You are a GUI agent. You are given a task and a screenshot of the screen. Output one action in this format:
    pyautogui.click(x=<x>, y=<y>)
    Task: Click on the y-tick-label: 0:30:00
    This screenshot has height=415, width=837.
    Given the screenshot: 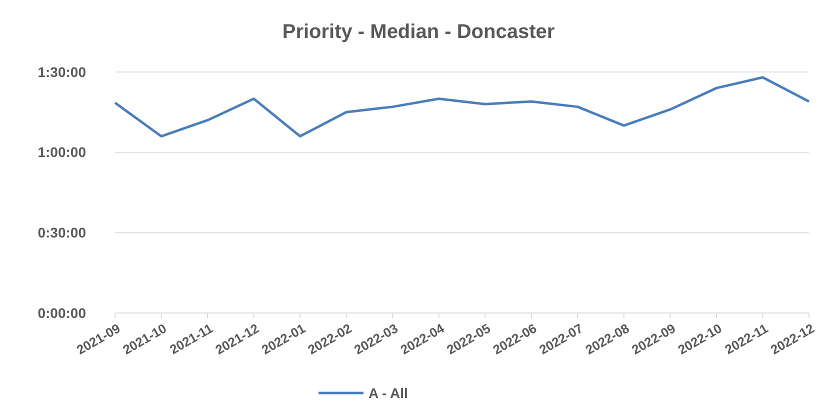 What is the action you would take?
    pyautogui.click(x=62, y=232)
    